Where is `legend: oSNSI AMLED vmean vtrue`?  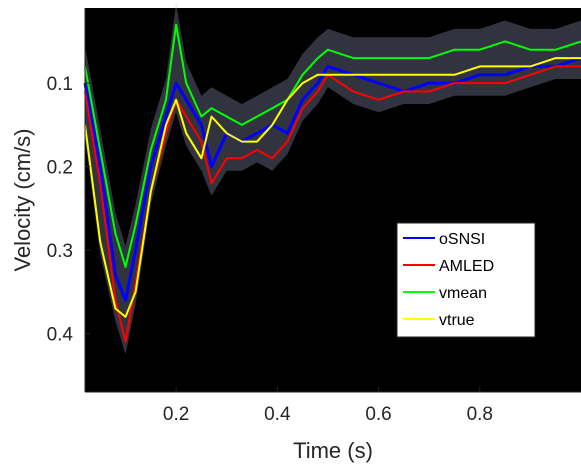 legend: oSNSI AMLED vmean vtrue is located at coordinates (466, 280).